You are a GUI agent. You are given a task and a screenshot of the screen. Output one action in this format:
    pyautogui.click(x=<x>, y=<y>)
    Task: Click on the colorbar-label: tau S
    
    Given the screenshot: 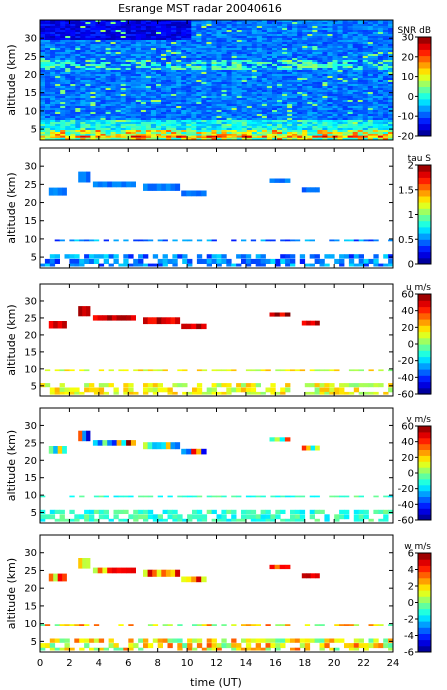 What is the action you would take?
    pyautogui.click(x=420, y=159)
    